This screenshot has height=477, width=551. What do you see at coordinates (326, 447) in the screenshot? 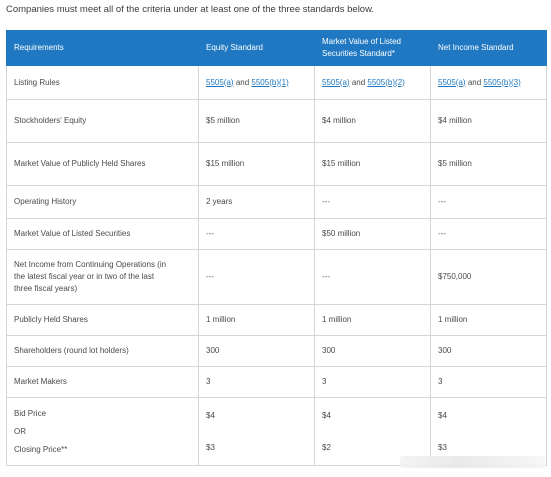
I see `closing-price-value: $2` at bounding box center [326, 447].